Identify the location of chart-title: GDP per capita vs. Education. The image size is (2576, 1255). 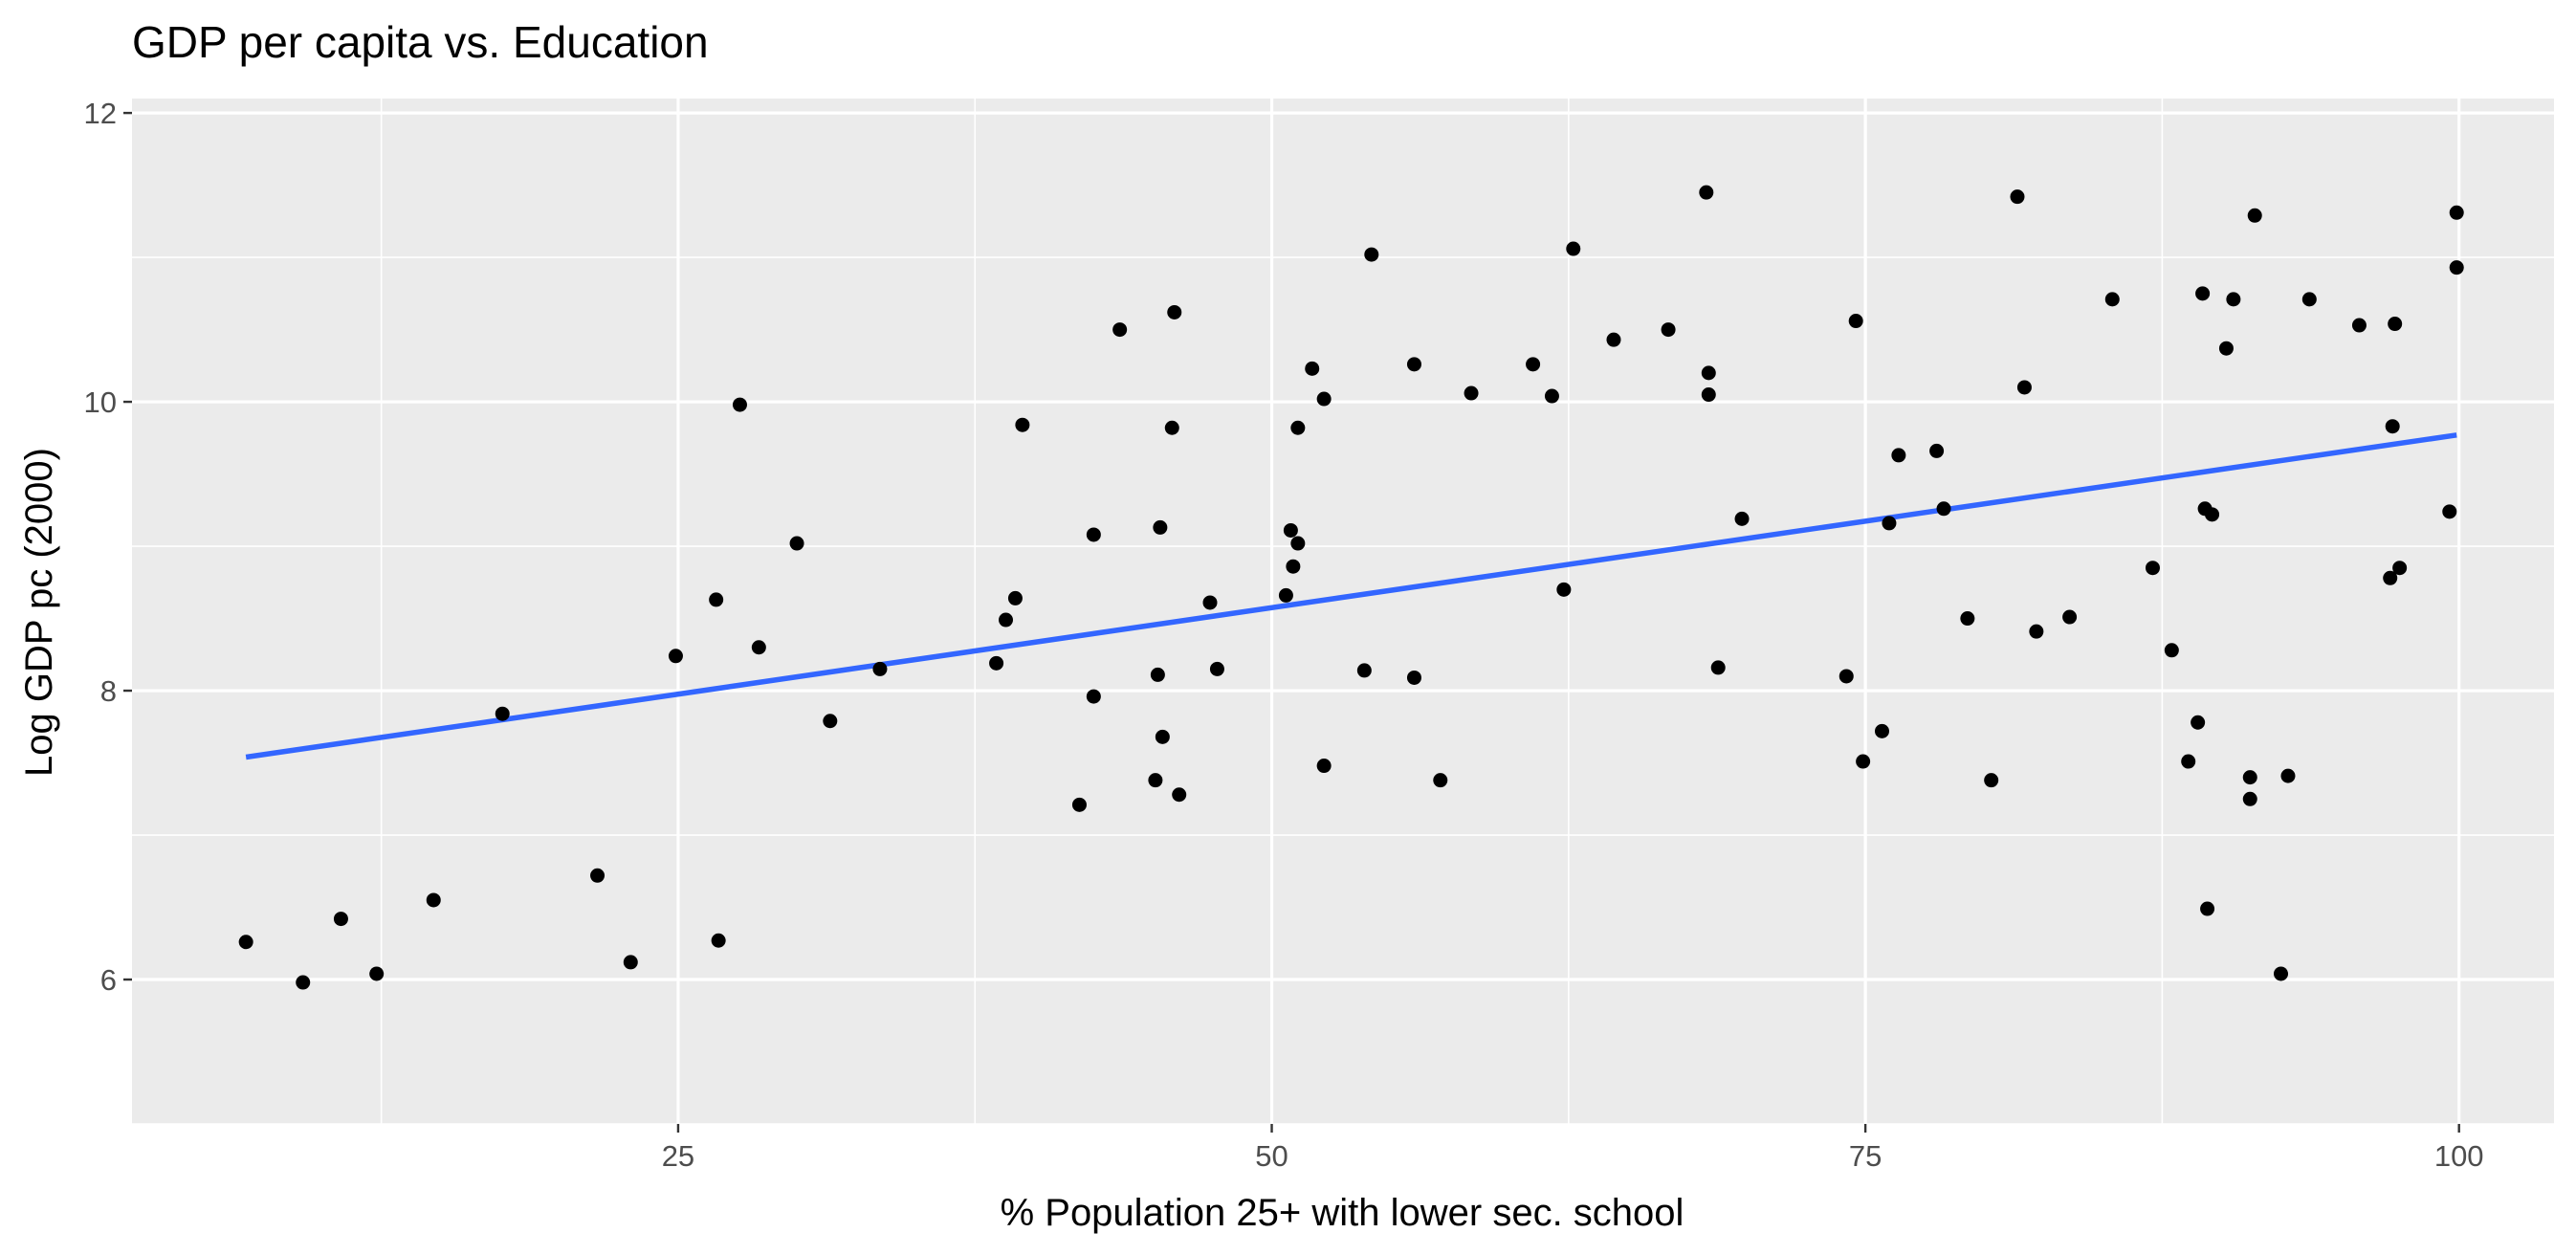
(421, 42).